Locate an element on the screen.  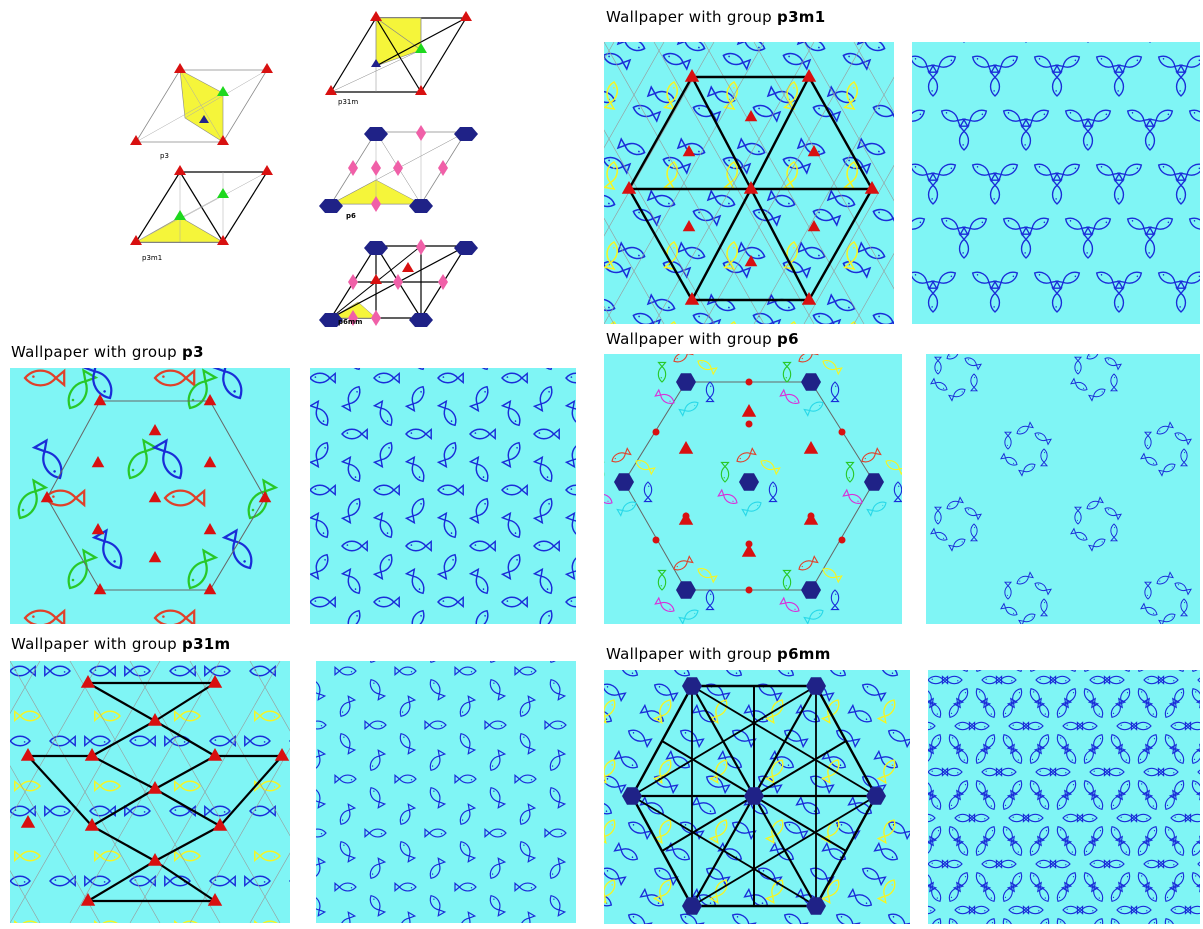
pattern-p31m-annotated is located at coordinates (150, 792).